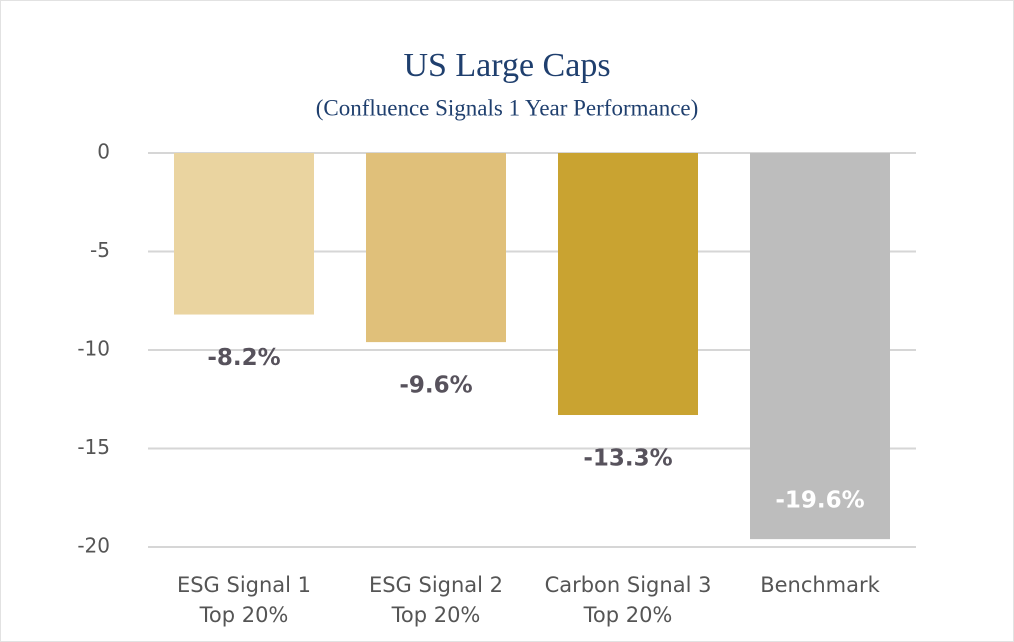 This screenshot has width=1014, height=642. I want to click on value-label: -19.6%, so click(819, 501).